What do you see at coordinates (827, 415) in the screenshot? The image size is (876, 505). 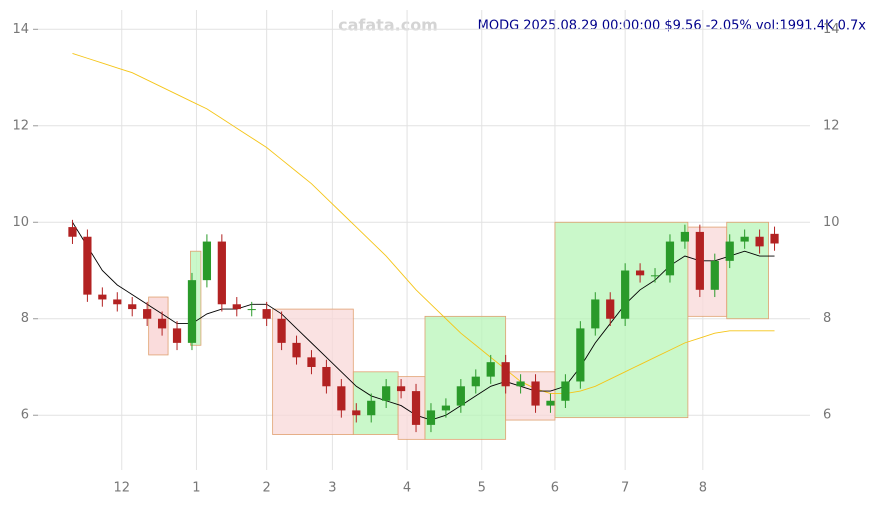 I see `y-tick-label-right: 6` at bounding box center [827, 415].